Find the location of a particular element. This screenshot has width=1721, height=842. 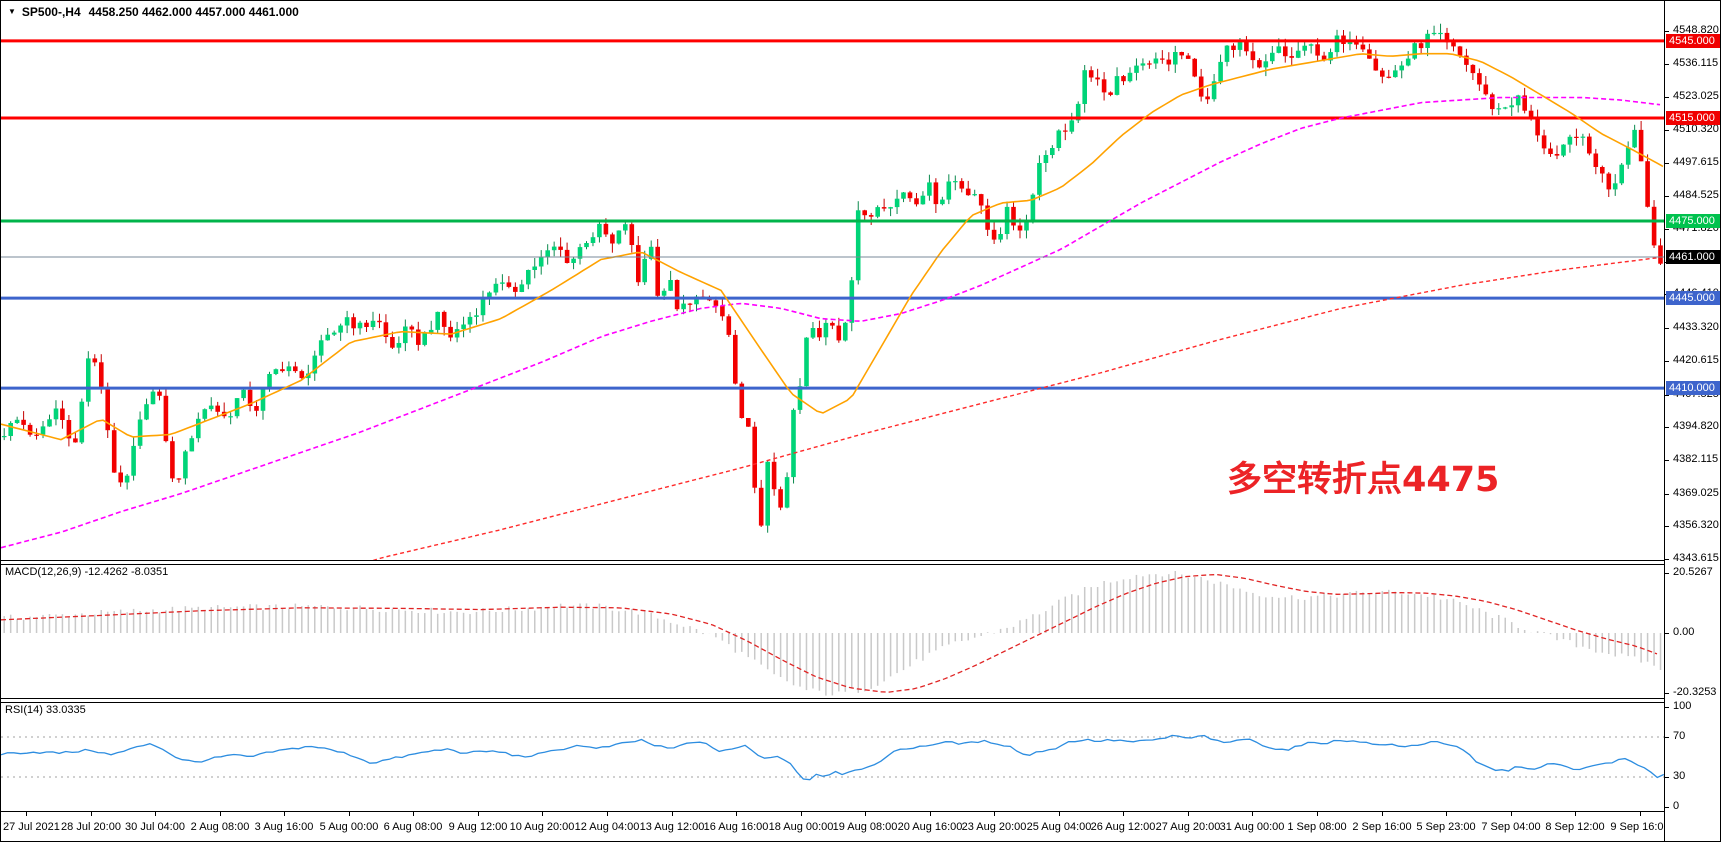

price-tick-label: 4536.115 is located at coordinates (1696, 63).